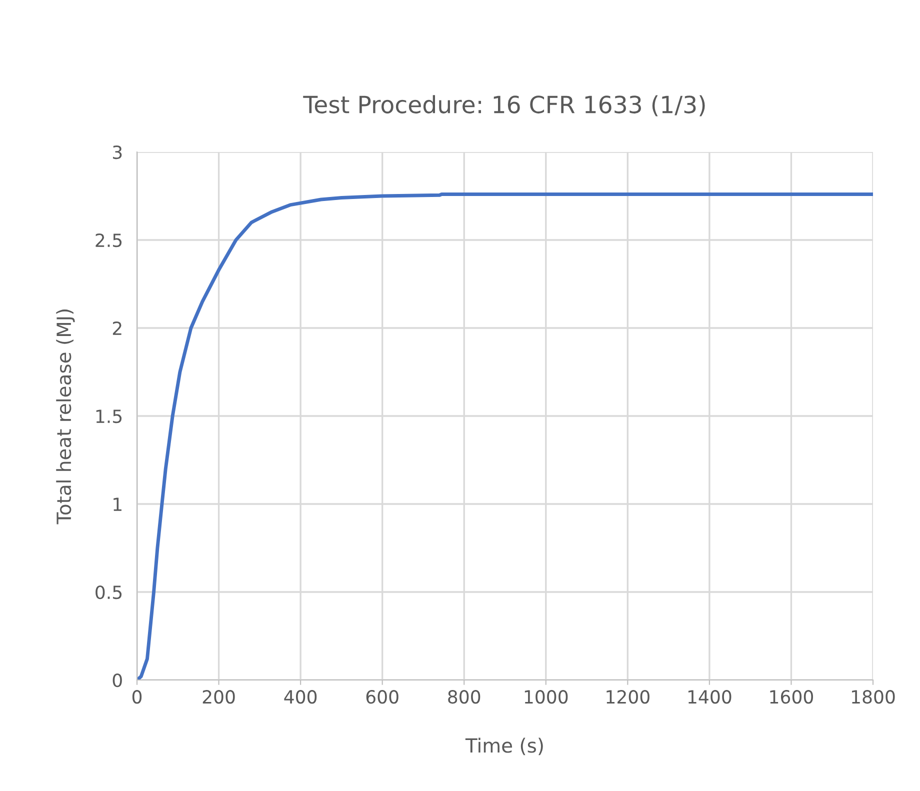 The width and height of the screenshot is (920, 791). I want to click on x-tick-label: 1800, so click(873, 697).